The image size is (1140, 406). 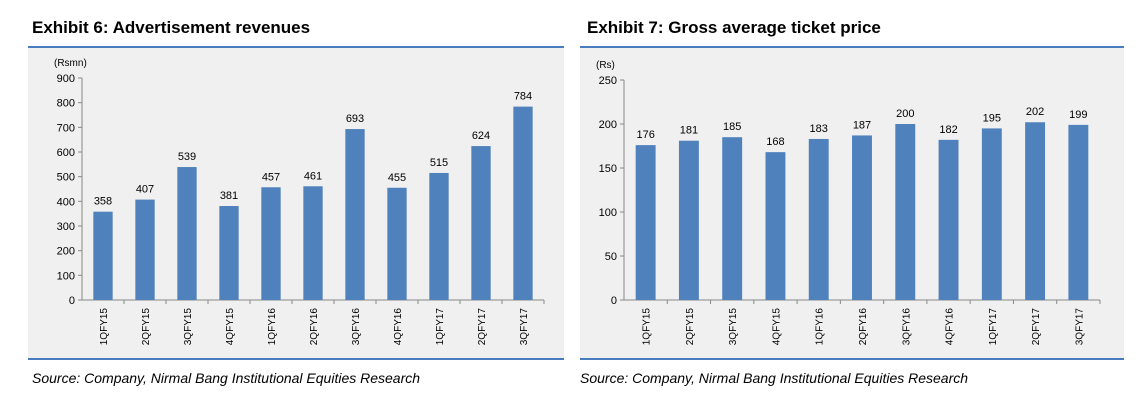 I want to click on data-label-3QFY15: 185, so click(x=732, y=127).